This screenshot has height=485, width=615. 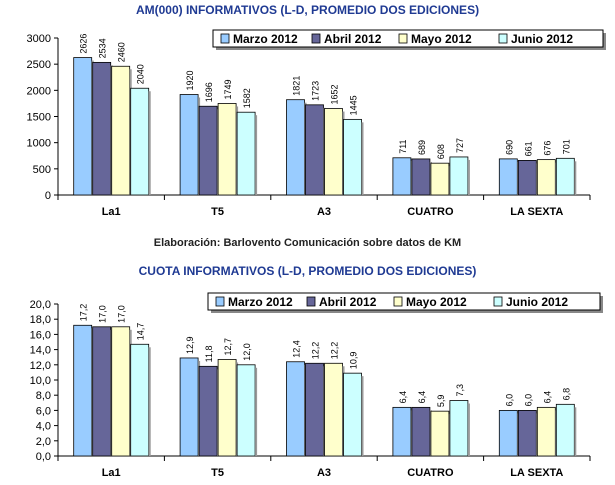 What do you see at coordinates (354, 361) in the screenshot?
I see `share-data-label: 10,9` at bounding box center [354, 361].